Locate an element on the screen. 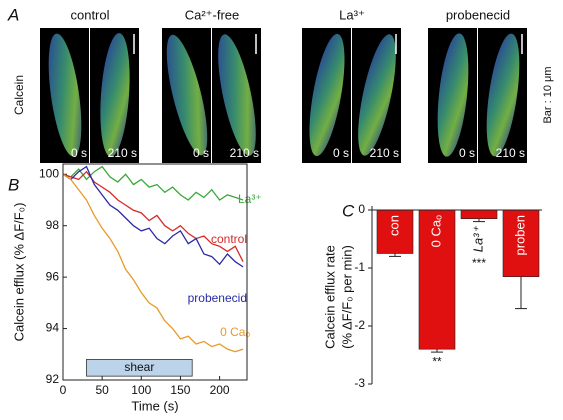 Image resolution: width=563 pixels, height=420 pixels. y-tick-label: 100 is located at coordinates (49, 173).